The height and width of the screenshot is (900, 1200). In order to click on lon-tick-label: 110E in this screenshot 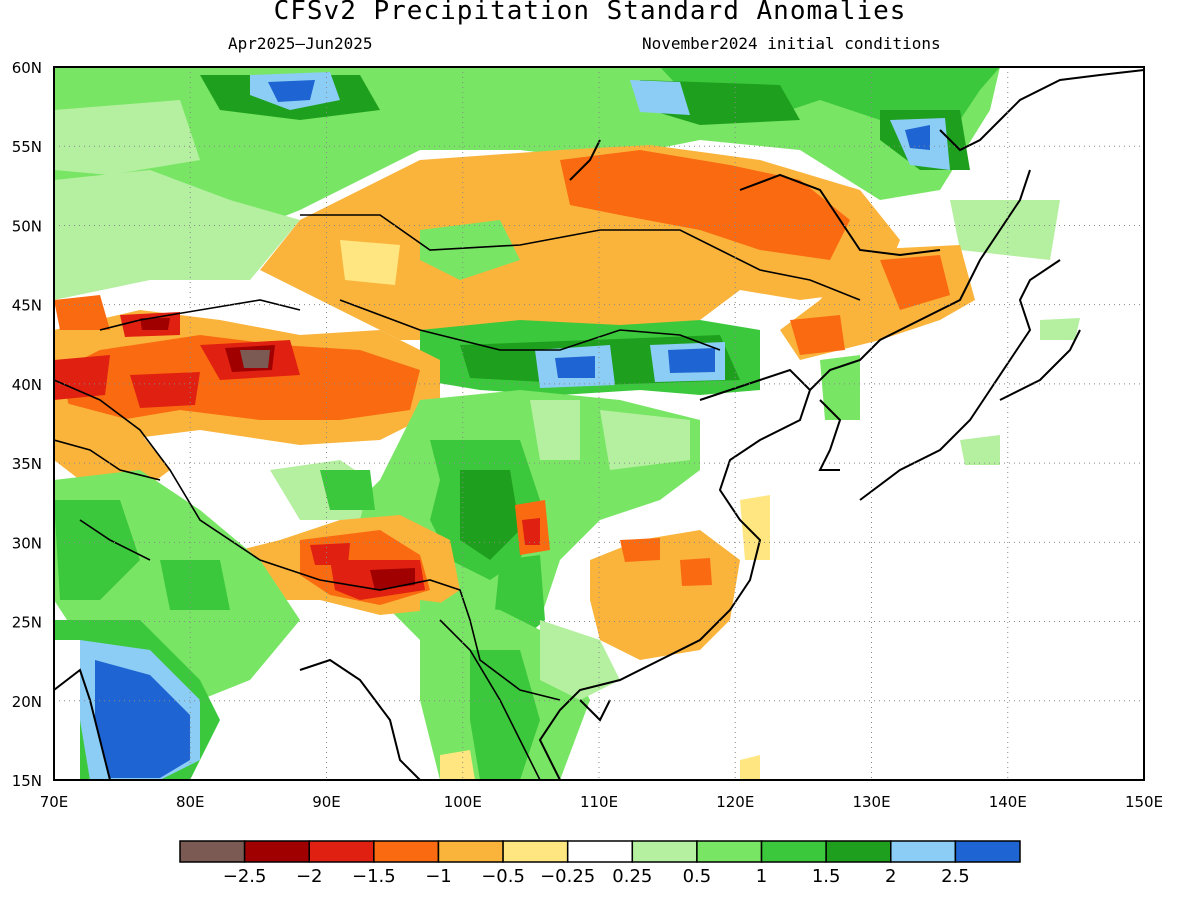, I will do `click(599, 802)`.